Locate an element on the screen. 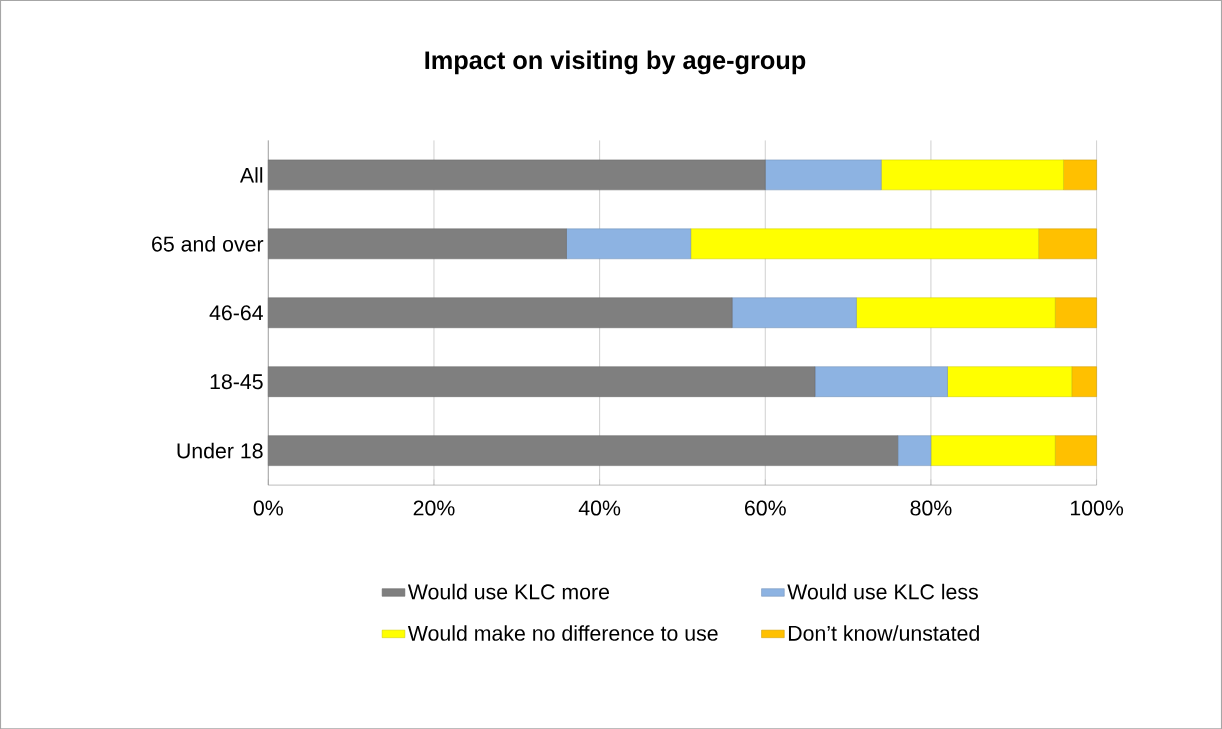 The height and width of the screenshot is (729, 1222). y-tick-label: 18-45 is located at coordinates (236, 381).